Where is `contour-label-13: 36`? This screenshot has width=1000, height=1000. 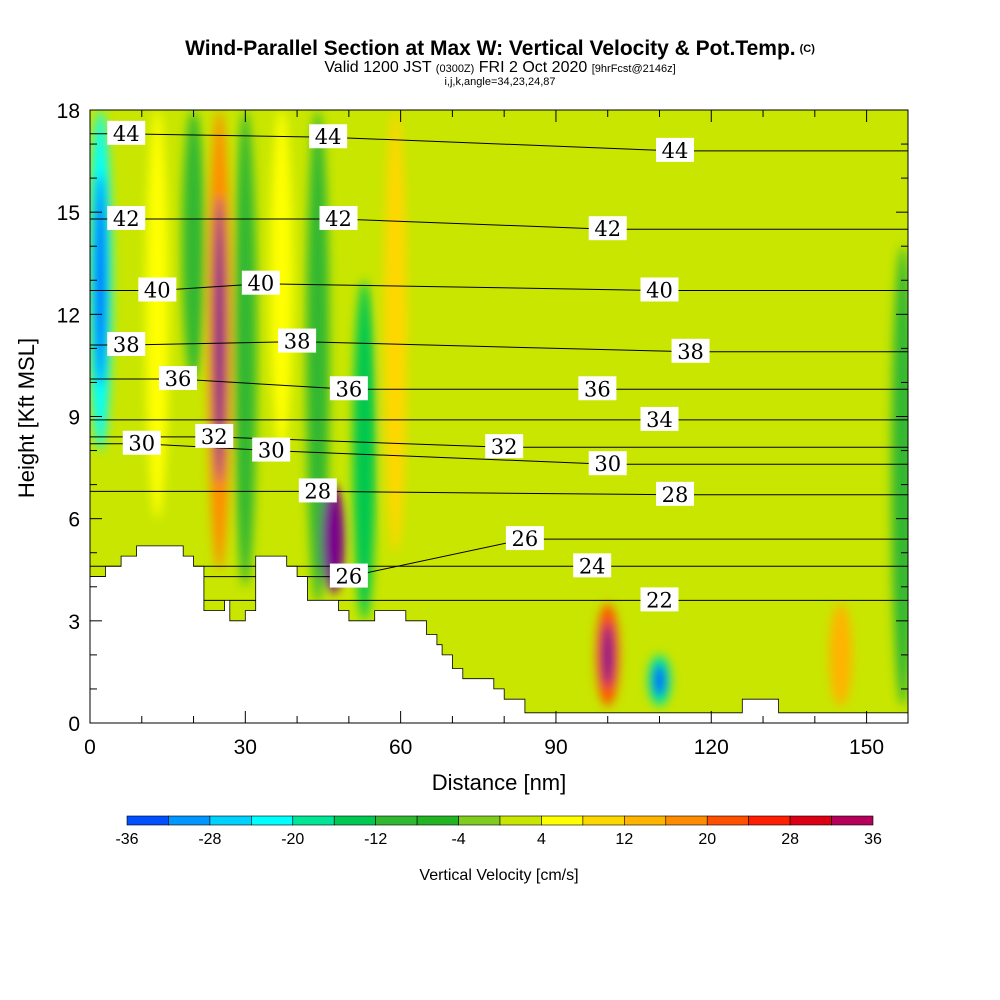
contour-label-13: 36 is located at coordinates (348, 389).